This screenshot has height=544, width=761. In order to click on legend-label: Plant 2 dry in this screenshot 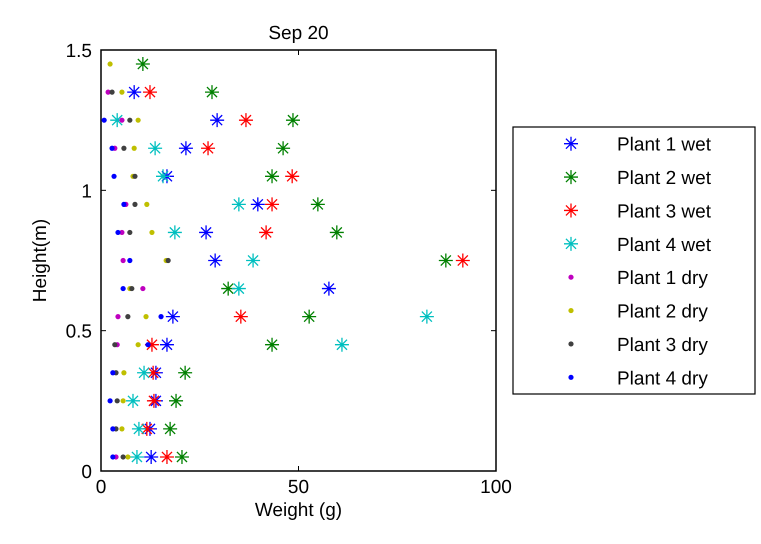, I will do `click(662, 312)`.